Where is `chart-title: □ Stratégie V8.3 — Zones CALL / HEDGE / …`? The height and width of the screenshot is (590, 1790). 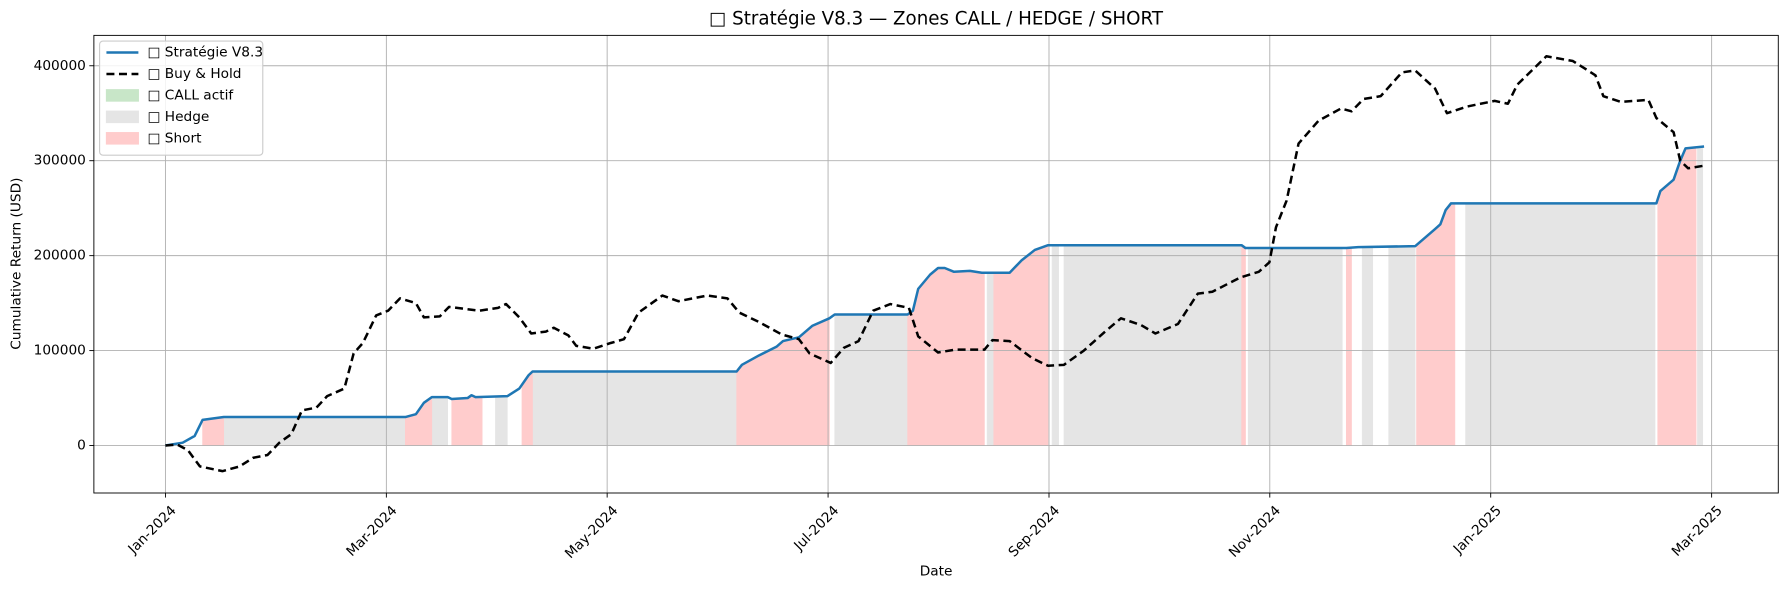
chart-title: □ Stratégie V8.3 — Zones CALL / HEDGE / … is located at coordinates (936, 18).